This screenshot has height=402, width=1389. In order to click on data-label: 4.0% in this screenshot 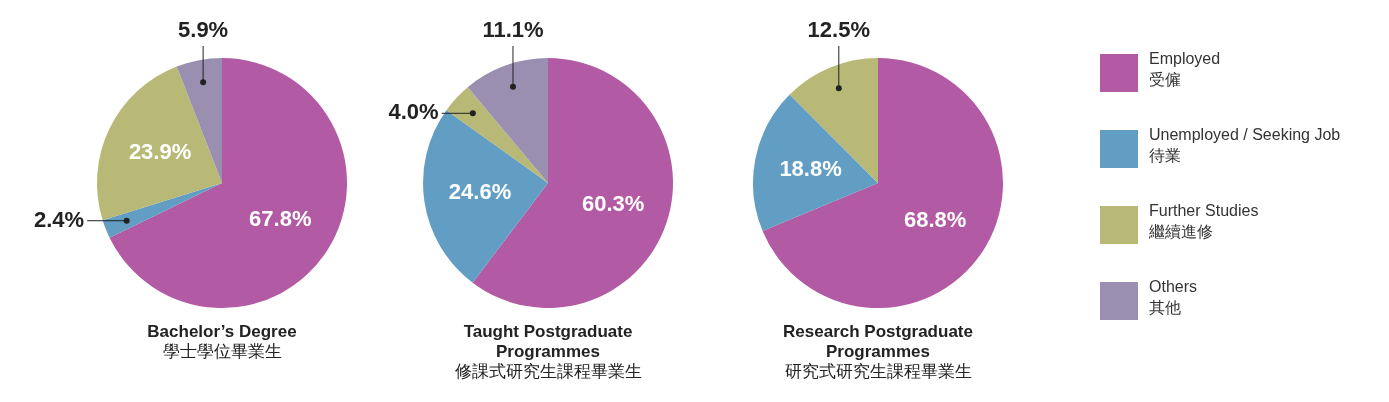, I will do `click(413, 112)`.